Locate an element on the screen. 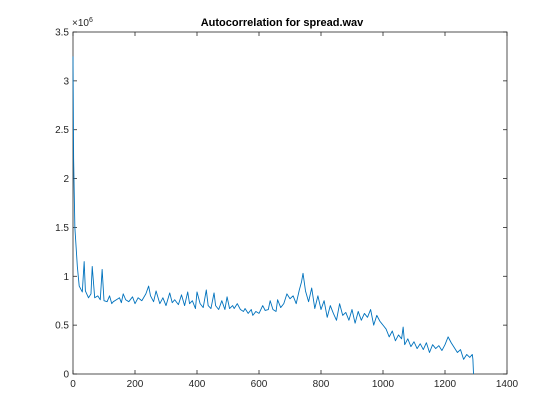 This screenshot has width=560, height=420. y-tick-label: 1.5 is located at coordinates (62, 228).